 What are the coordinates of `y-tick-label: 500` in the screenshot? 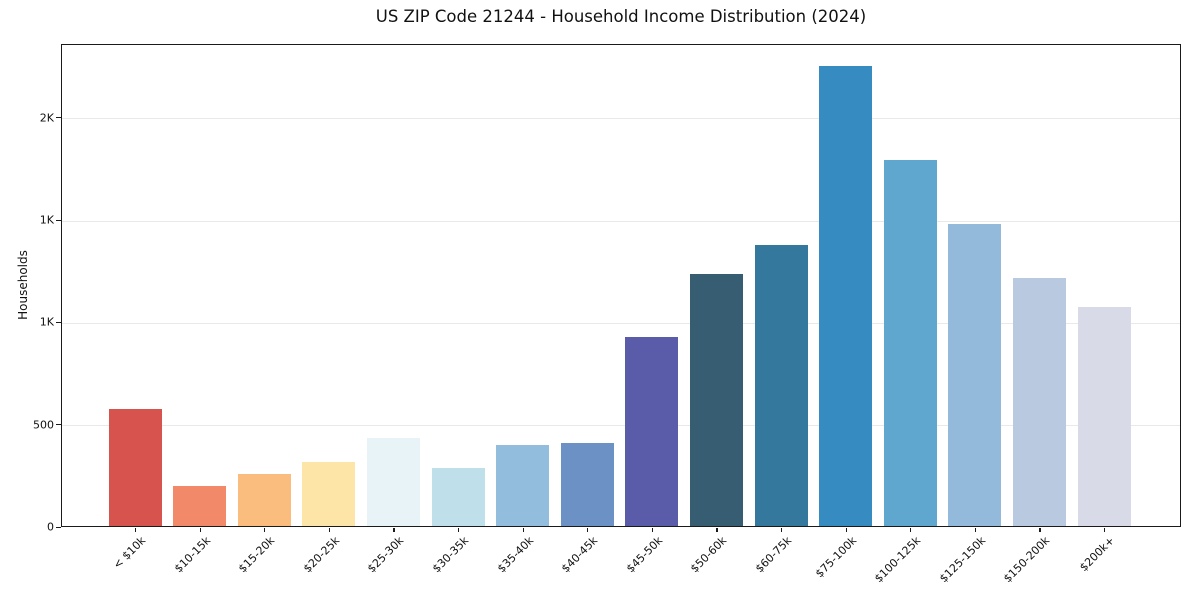 It's located at (43, 425).